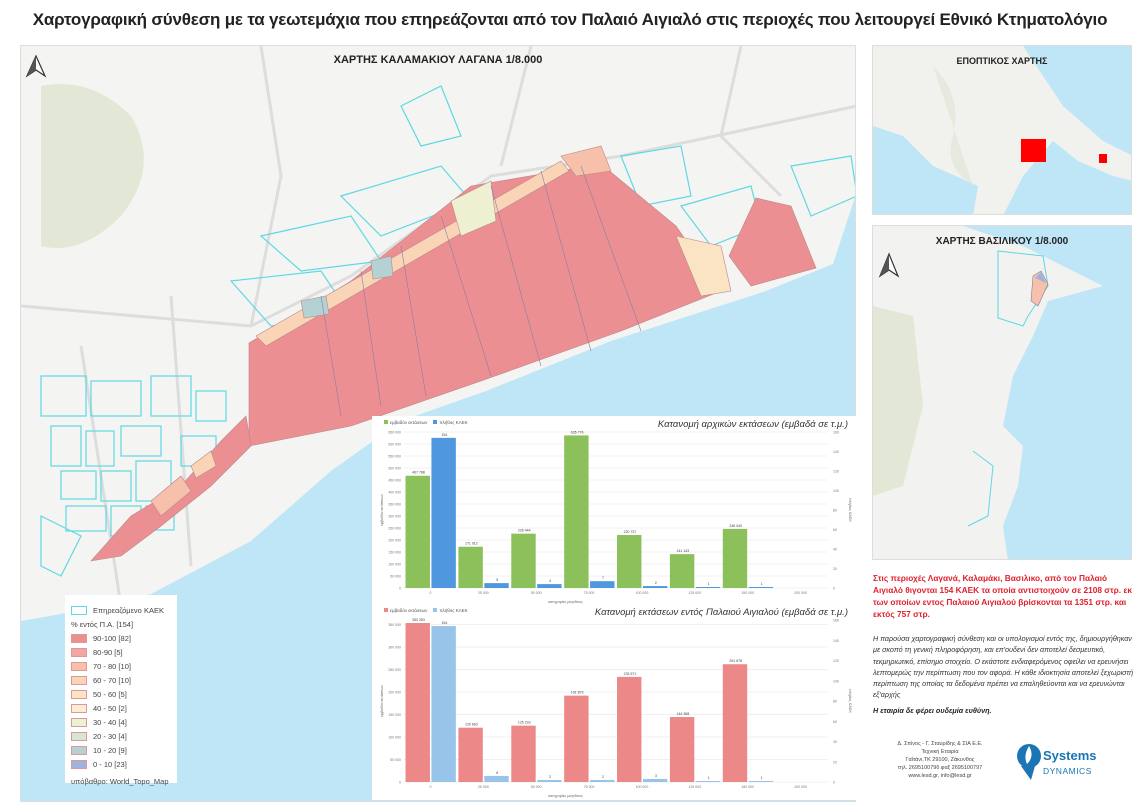 The width and height of the screenshot is (1140, 805). I want to click on logo-word-systems: Systems, so click(1070, 755).